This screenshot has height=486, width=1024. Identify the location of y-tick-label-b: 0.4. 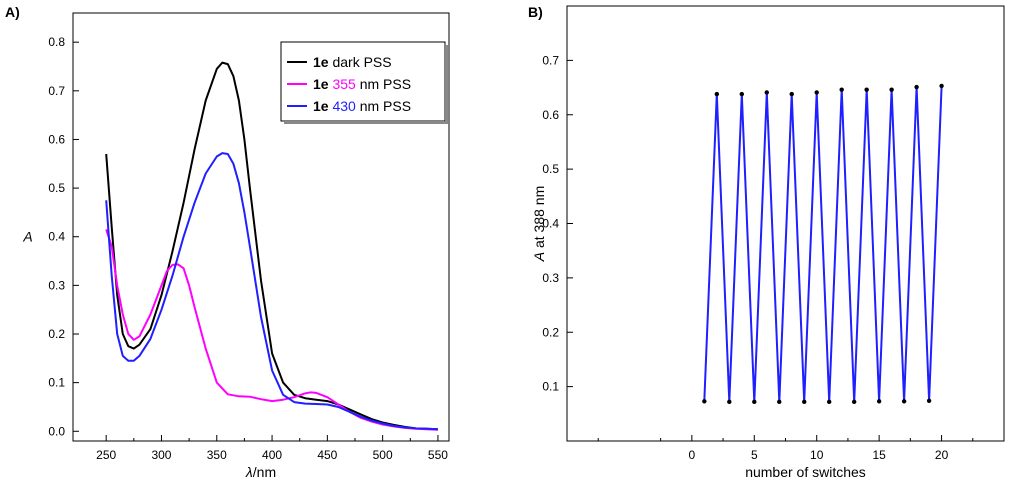
(550, 224).